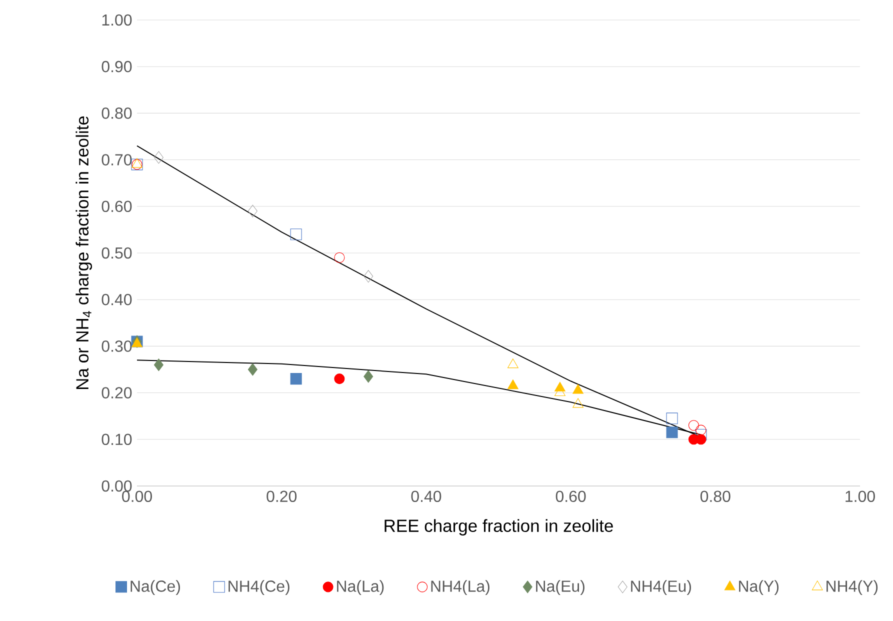 This screenshot has height=621, width=893. What do you see at coordinates (117, 66) in the screenshot?
I see `y-tick-label: 0.90` at bounding box center [117, 66].